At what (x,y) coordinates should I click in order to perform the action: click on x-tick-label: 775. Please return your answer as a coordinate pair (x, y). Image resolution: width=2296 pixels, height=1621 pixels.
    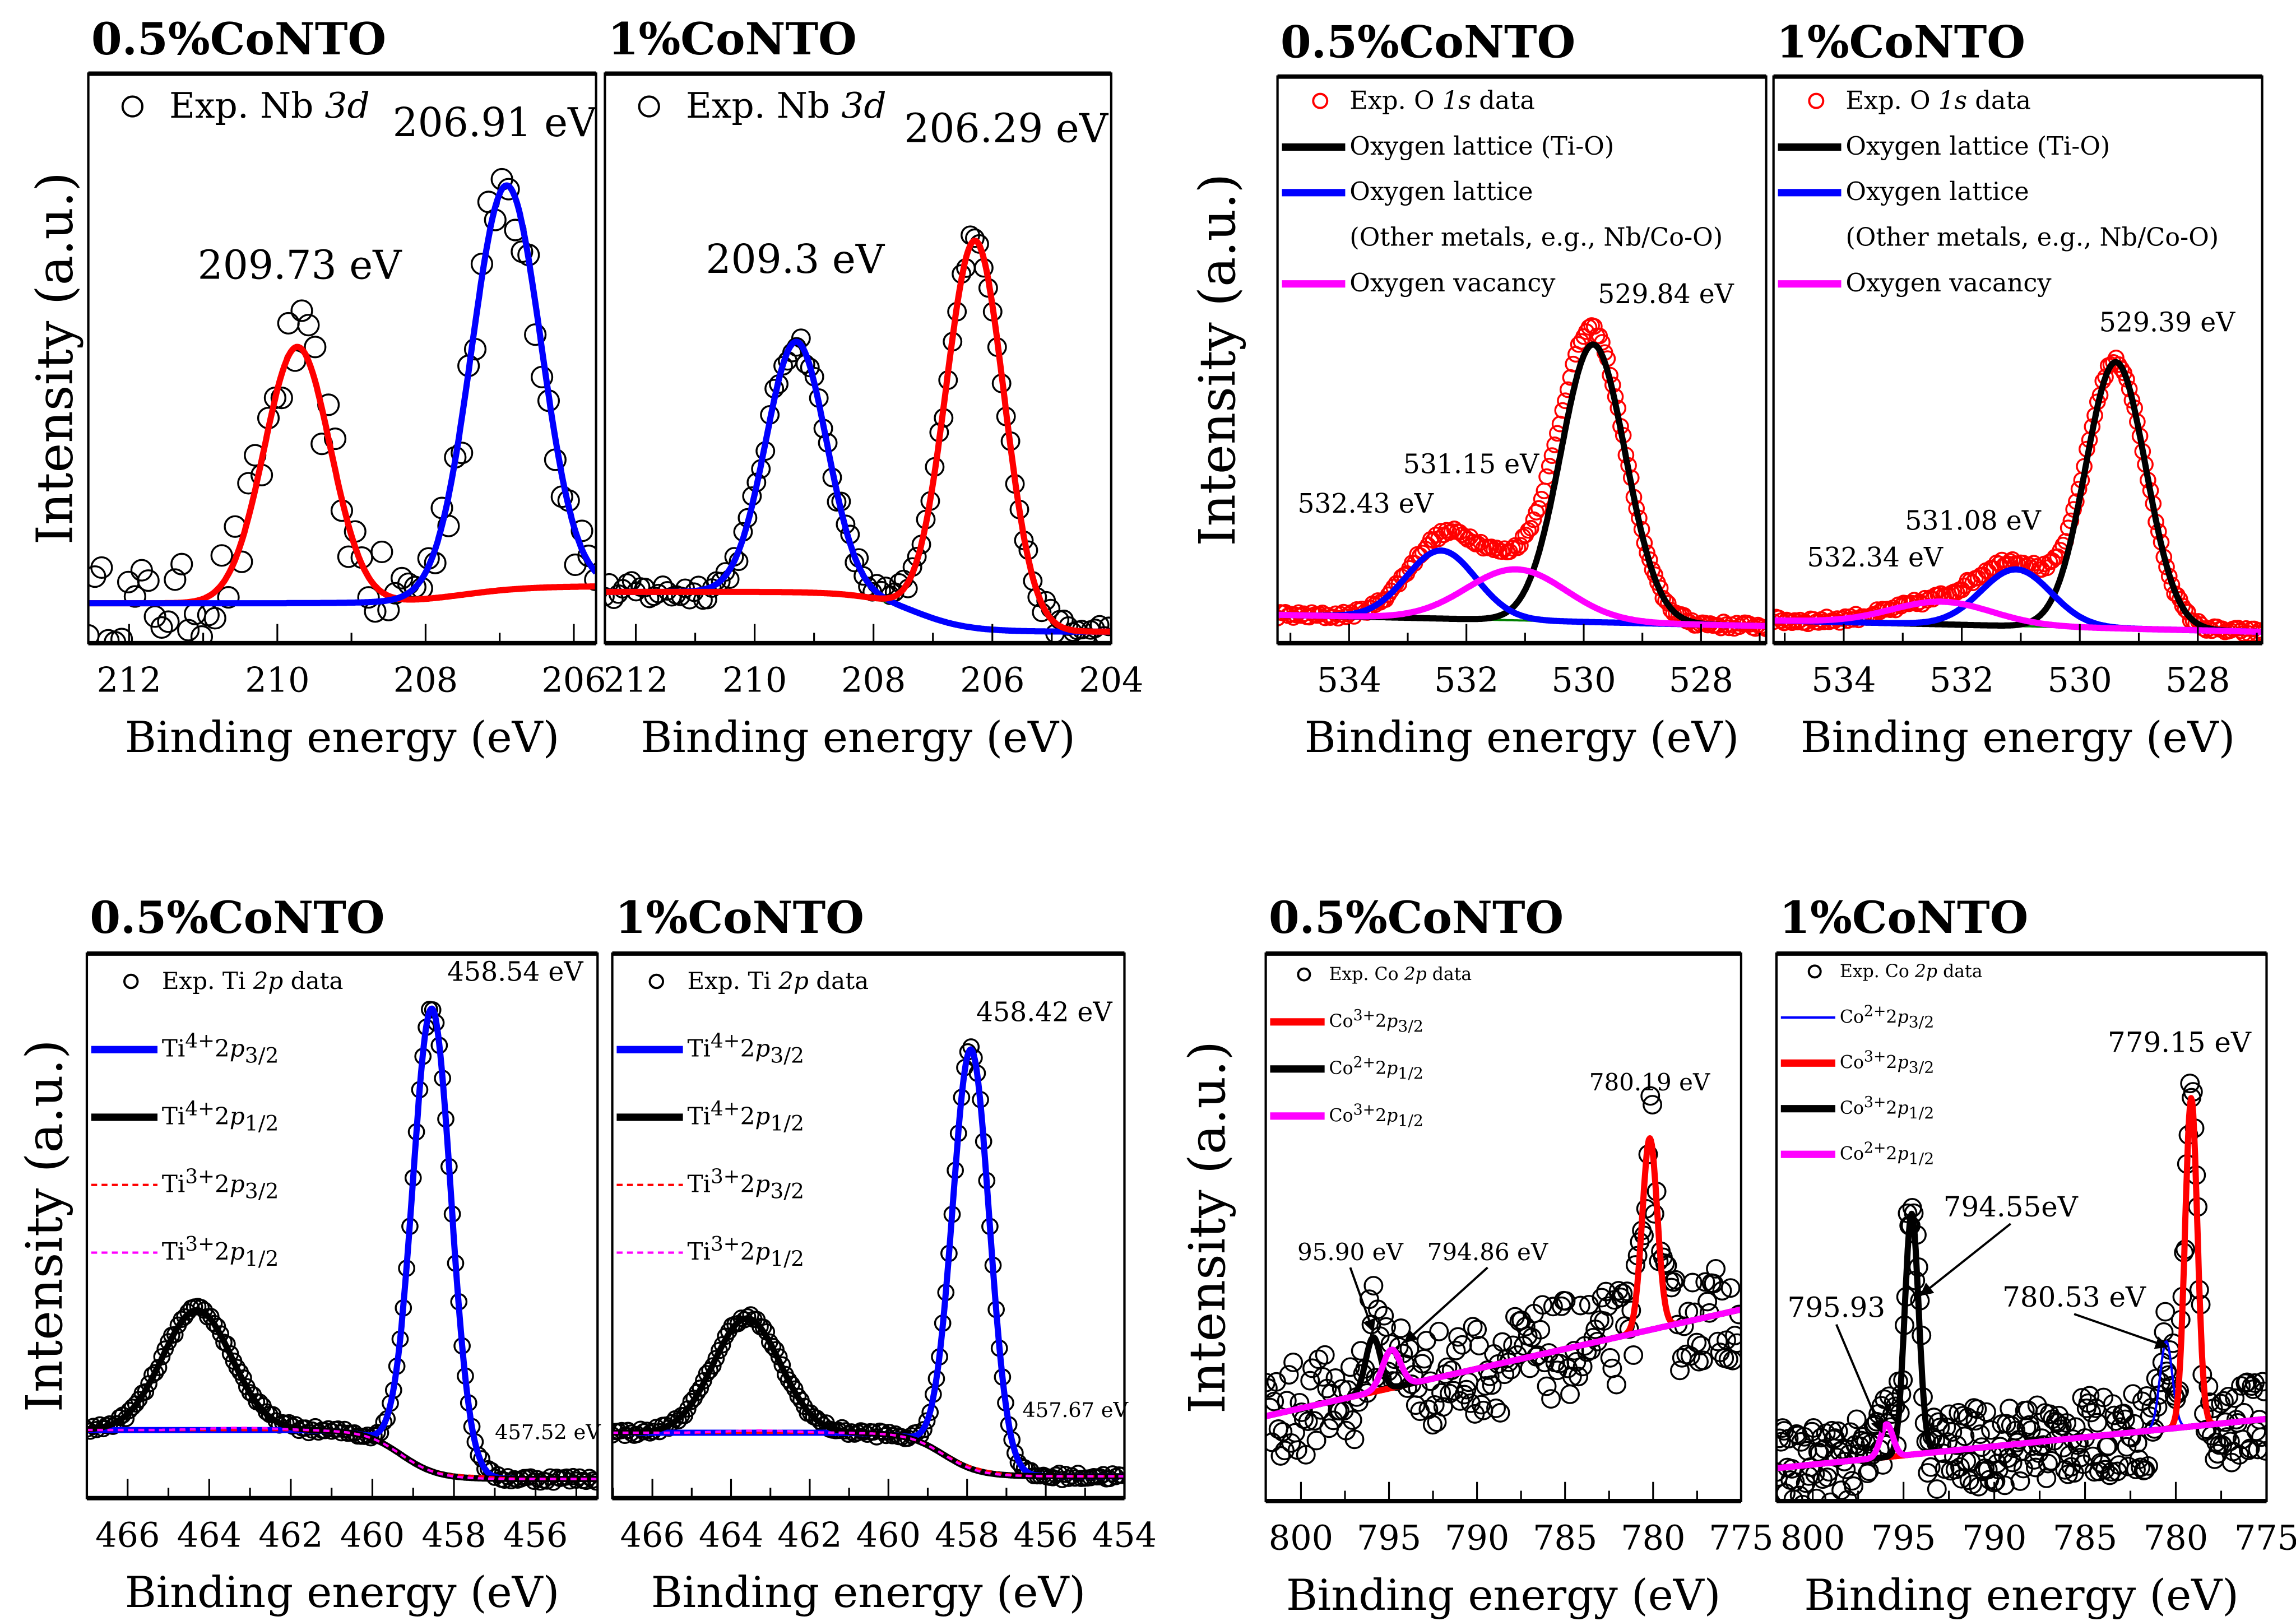
    Looking at the image, I should click on (1741, 1538).